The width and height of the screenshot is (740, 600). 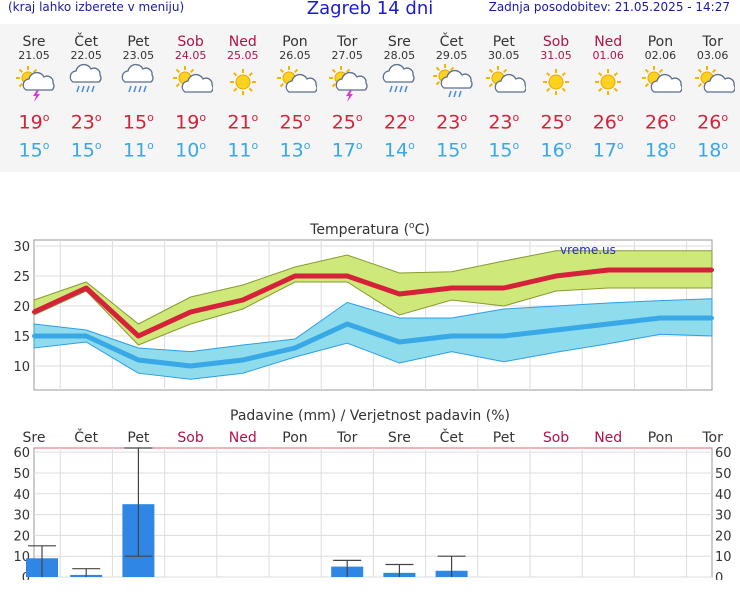 I want to click on day-column: Sob 31.05 25o 16o, so click(x=556, y=93).